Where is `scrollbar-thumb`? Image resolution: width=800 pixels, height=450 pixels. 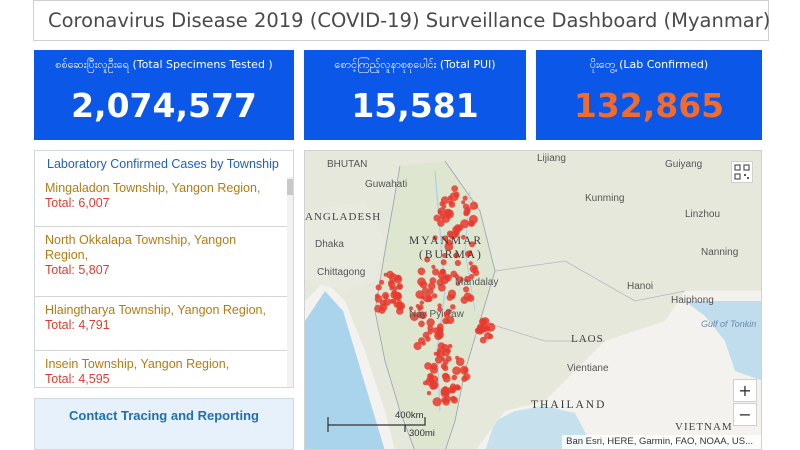 scrollbar-thumb is located at coordinates (290, 187).